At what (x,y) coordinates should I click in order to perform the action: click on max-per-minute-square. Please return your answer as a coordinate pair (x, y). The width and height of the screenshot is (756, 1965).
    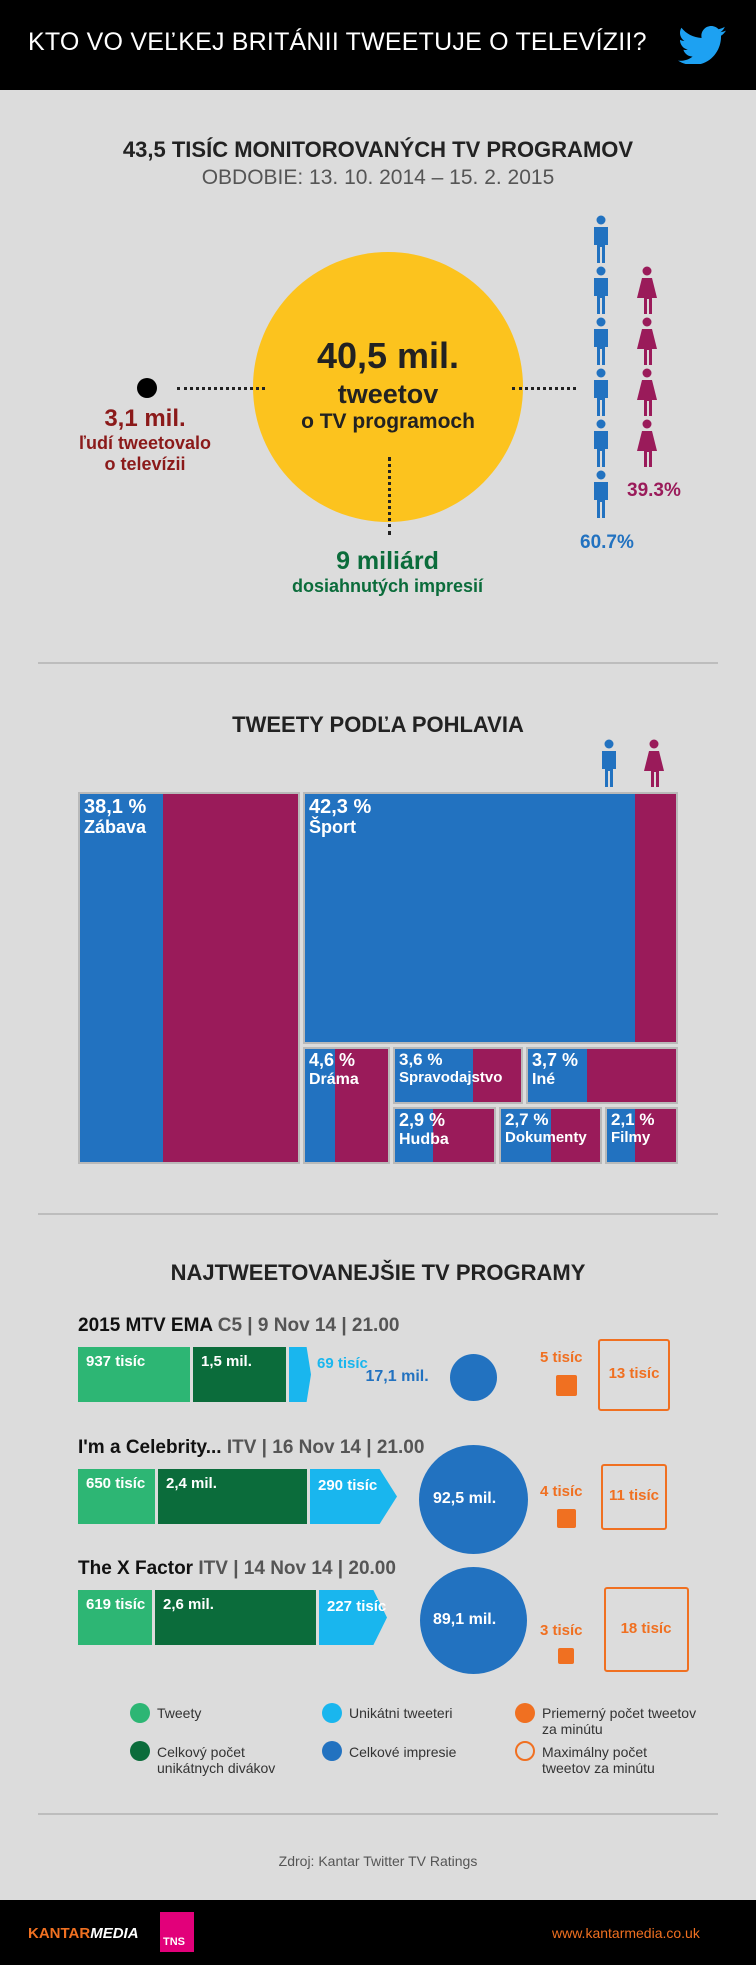
    Looking at the image, I should click on (634, 1496).